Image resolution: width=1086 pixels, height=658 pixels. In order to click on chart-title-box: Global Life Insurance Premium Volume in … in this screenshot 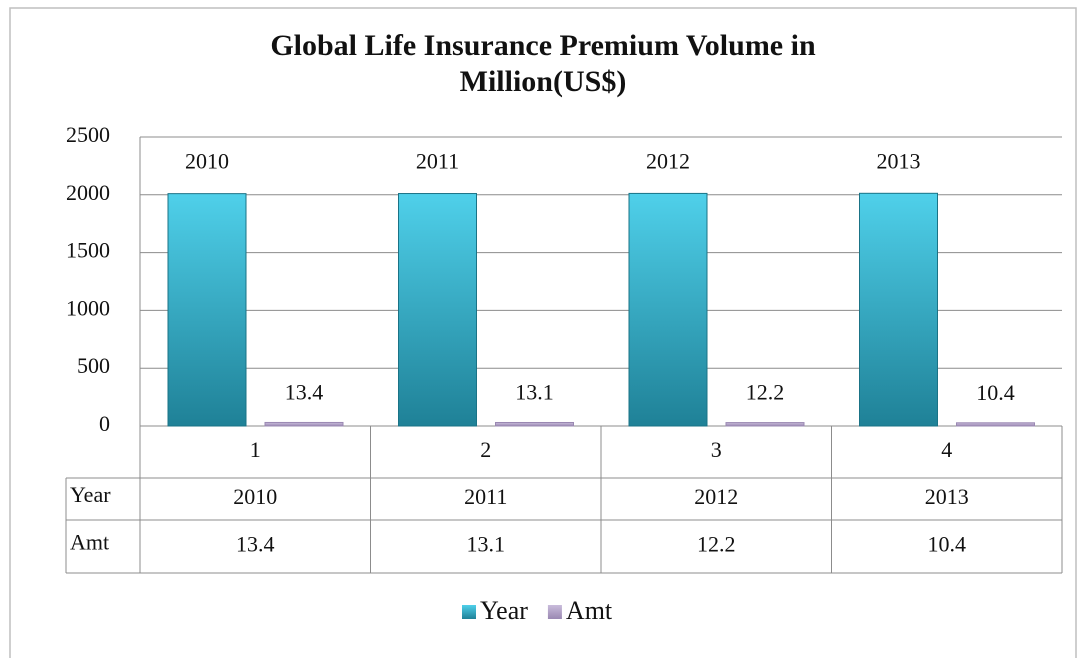, I will do `click(543, 64)`.